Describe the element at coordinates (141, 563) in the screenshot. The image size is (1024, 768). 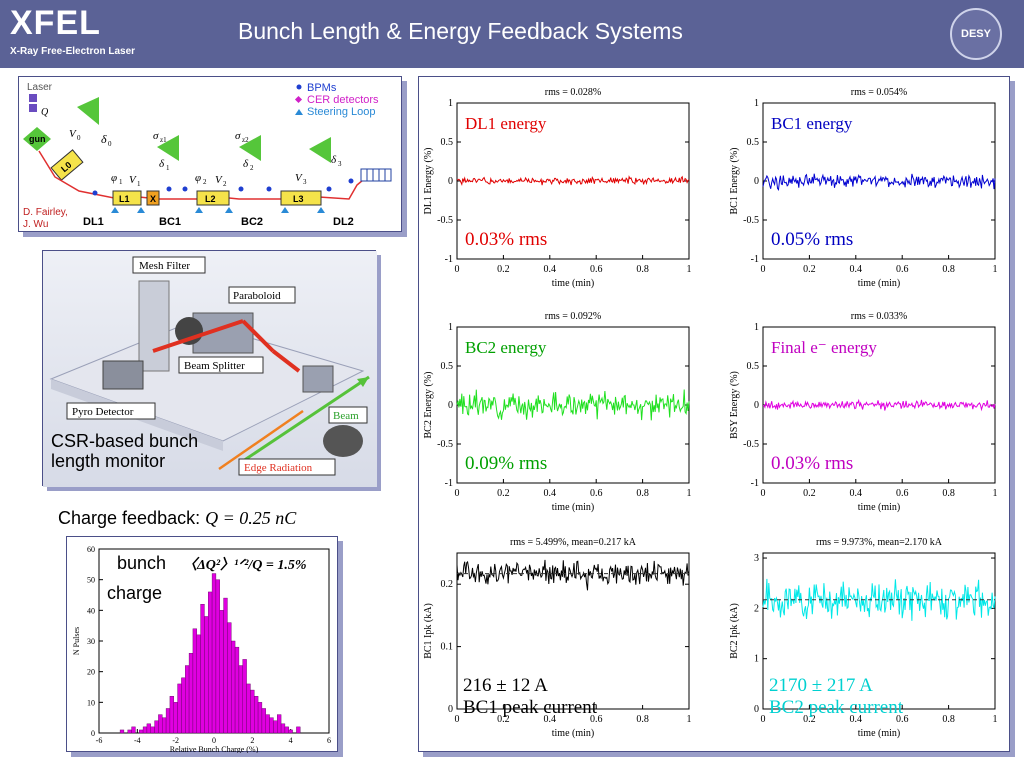
I see `histogram-bunch-label: bunch` at that location.